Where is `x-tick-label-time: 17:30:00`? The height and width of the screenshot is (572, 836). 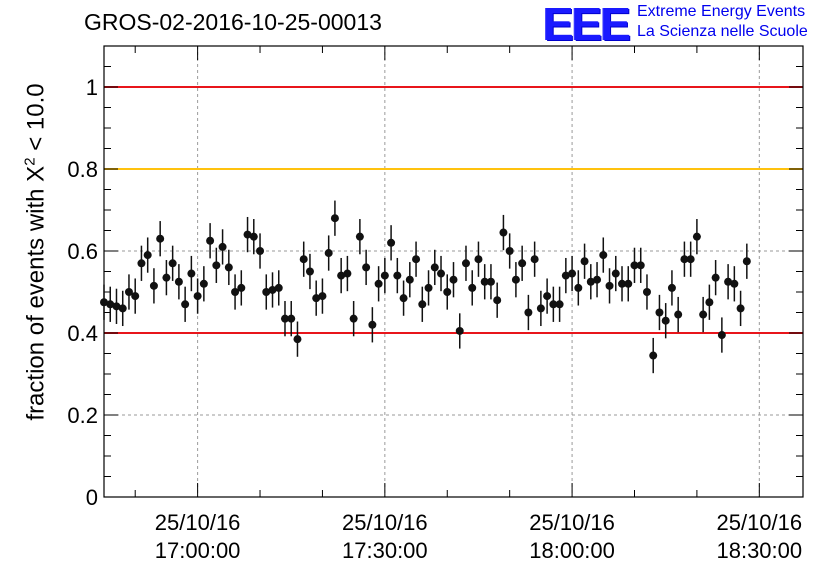 x-tick-label-time: 17:30:00 is located at coordinates (385, 550).